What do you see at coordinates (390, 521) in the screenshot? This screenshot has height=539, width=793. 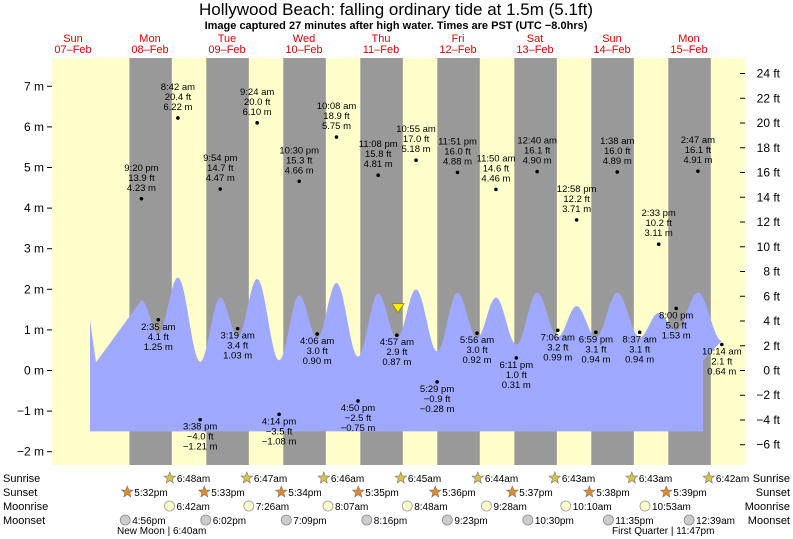 I see `moonset-time: 8:16pm` at bounding box center [390, 521].